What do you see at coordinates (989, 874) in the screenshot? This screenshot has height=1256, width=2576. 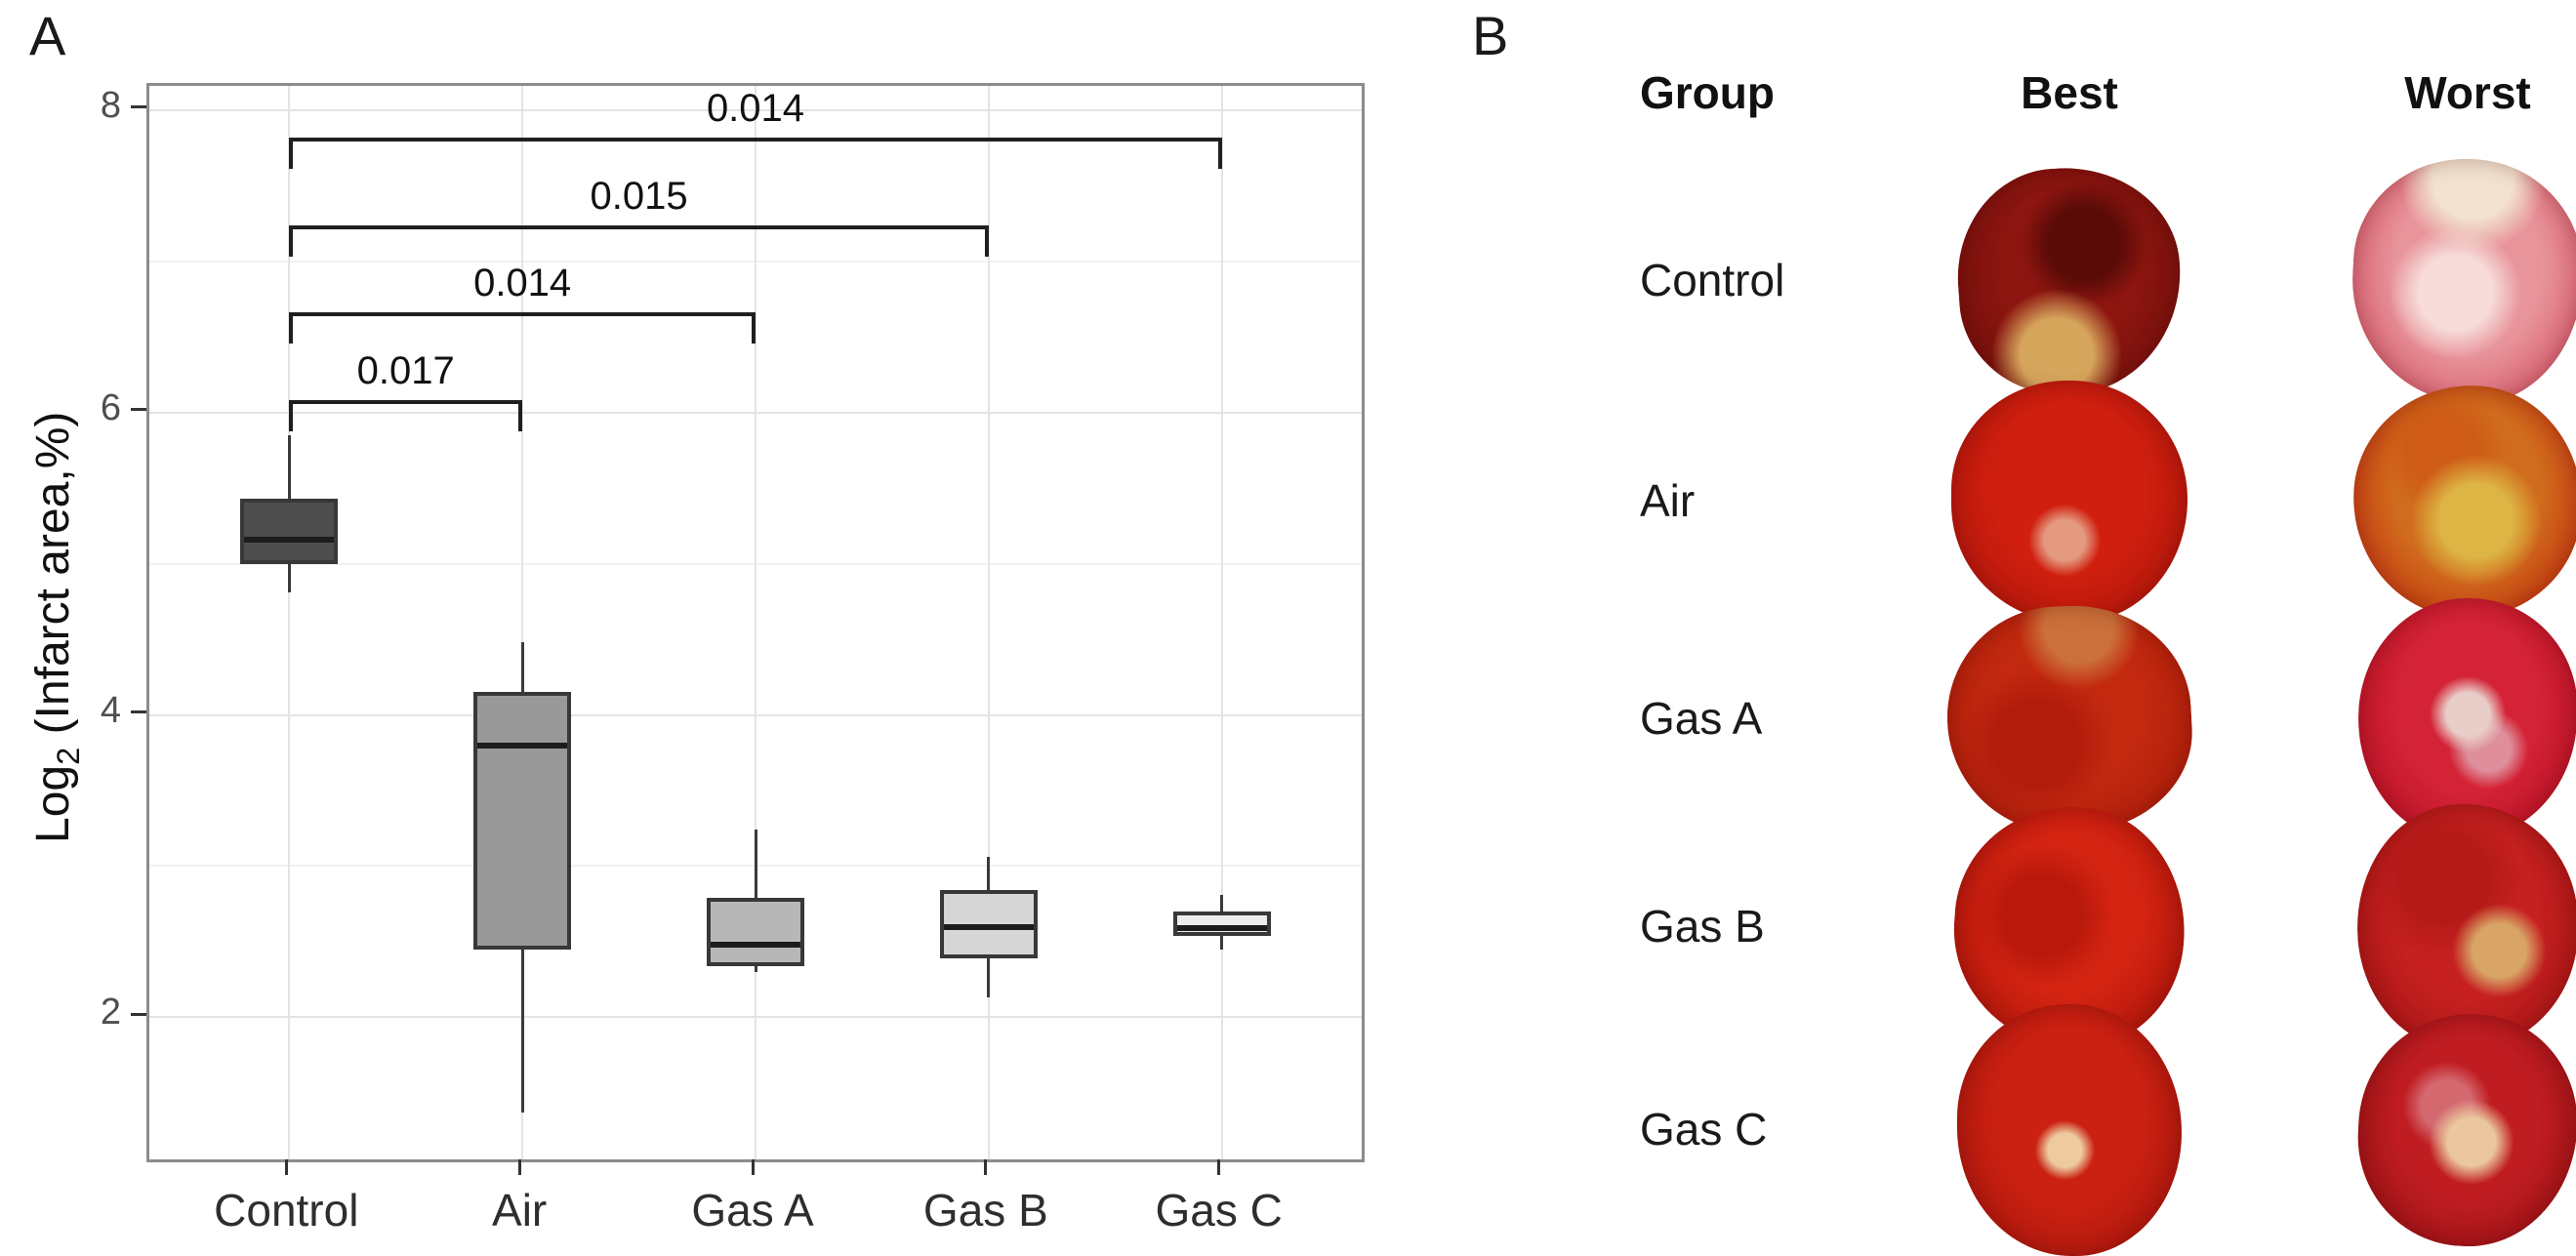 I see `whisker-upper-Gas B` at bounding box center [989, 874].